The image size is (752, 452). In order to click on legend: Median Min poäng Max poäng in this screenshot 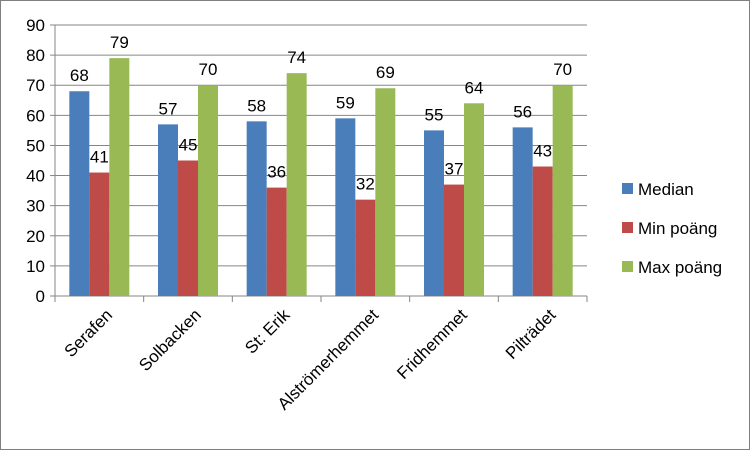, I will do `click(672, 228)`.